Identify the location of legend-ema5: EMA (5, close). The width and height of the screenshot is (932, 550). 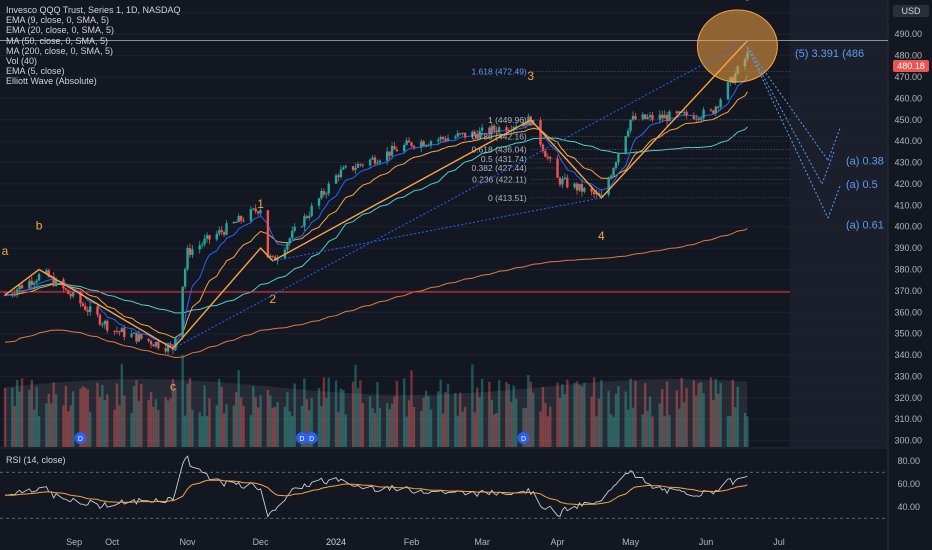
(35, 71).